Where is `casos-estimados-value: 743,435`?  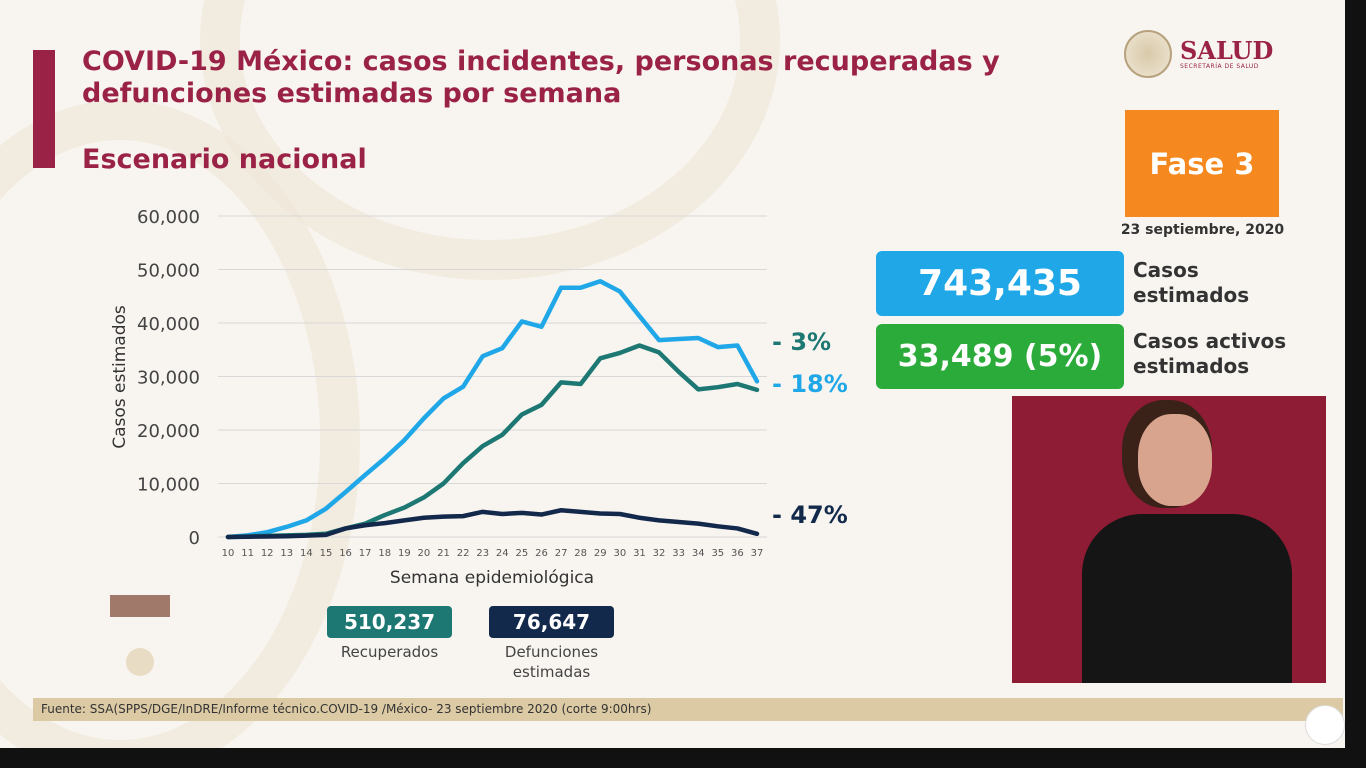
casos-estimados-value: 743,435 is located at coordinates (1000, 283).